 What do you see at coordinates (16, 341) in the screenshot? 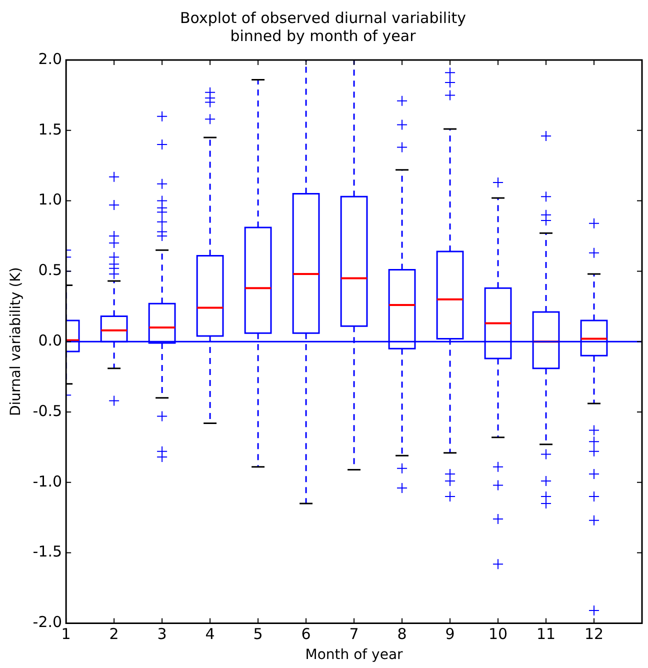
I see `y-axis-title: Diurnal variability (K)` at bounding box center [16, 341].